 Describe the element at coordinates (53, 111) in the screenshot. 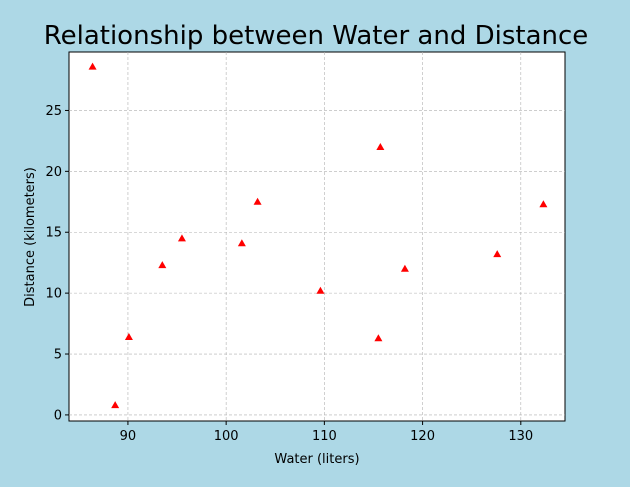

I see `y-tick-label: 25` at that location.